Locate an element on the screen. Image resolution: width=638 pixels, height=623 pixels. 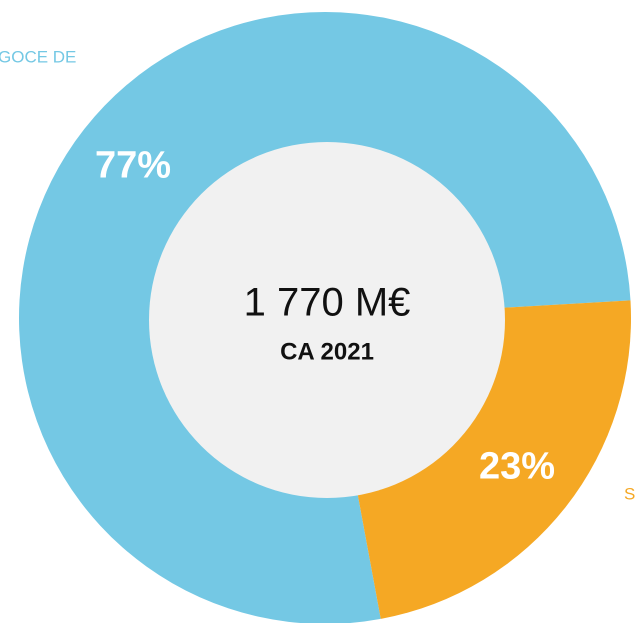
value-label: 77% is located at coordinates (133, 165).